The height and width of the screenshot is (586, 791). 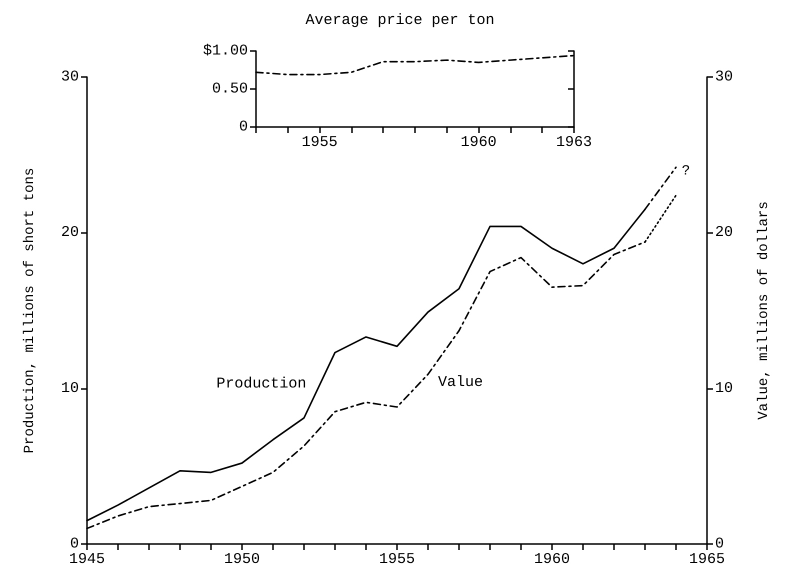 What do you see at coordinates (574, 142) in the screenshot?
I see `x-tick-label: 1963` at bounding box center [574, 142].